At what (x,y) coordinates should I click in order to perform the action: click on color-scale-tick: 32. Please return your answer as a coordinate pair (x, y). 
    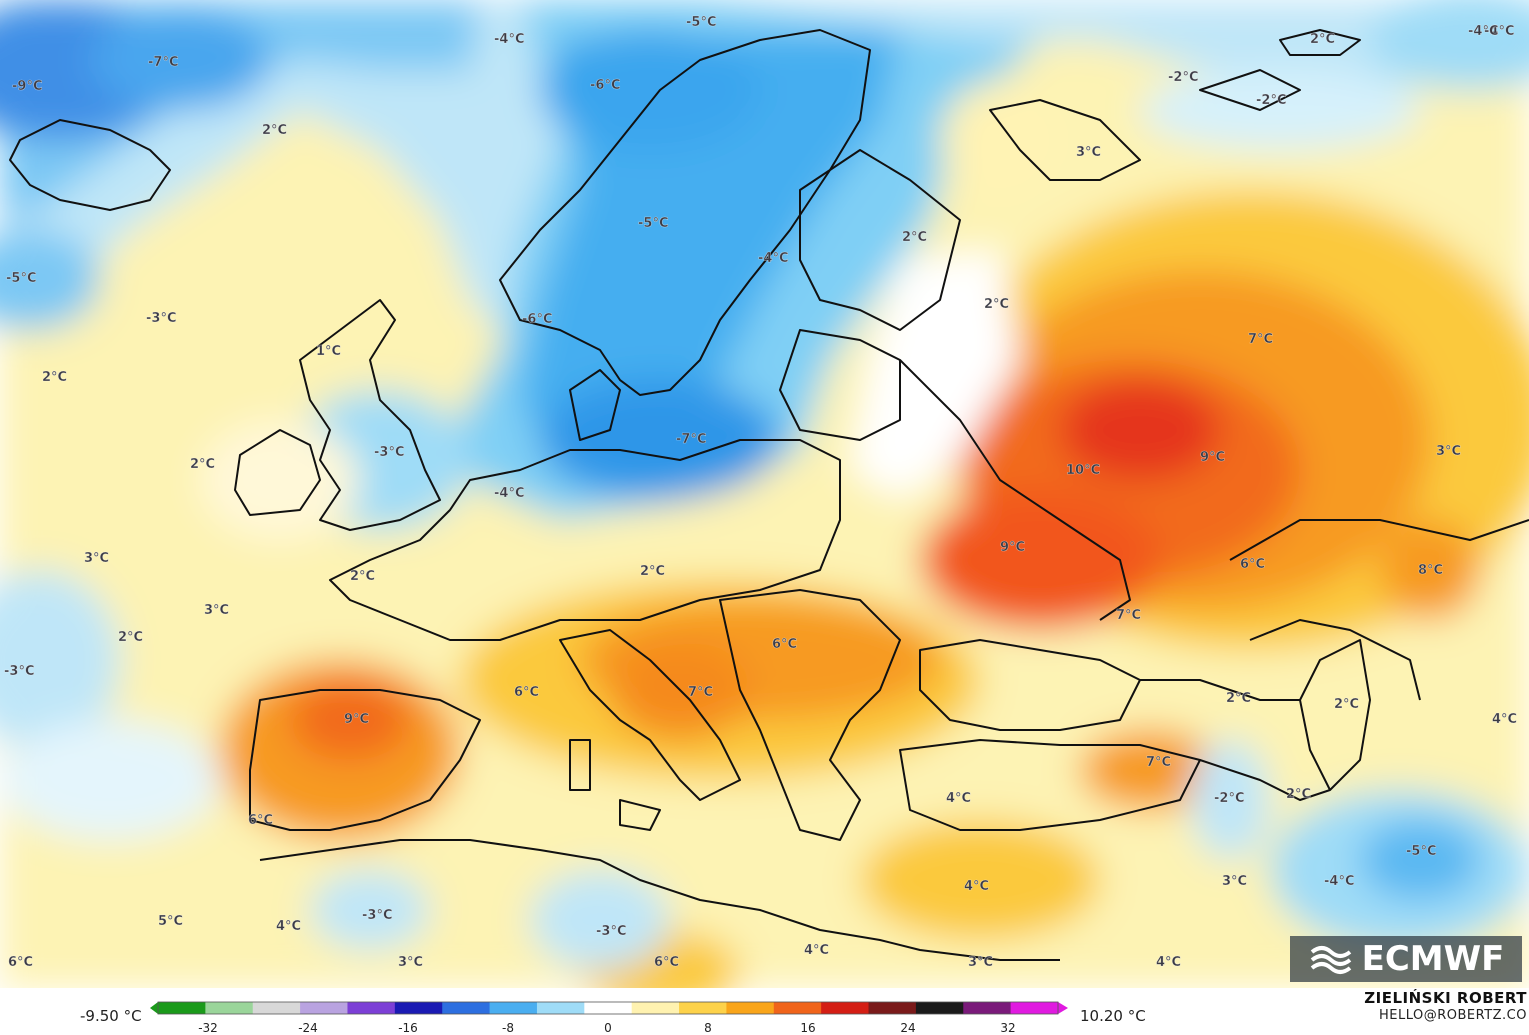
    Looking at the image, I should click on (1008, 1028).